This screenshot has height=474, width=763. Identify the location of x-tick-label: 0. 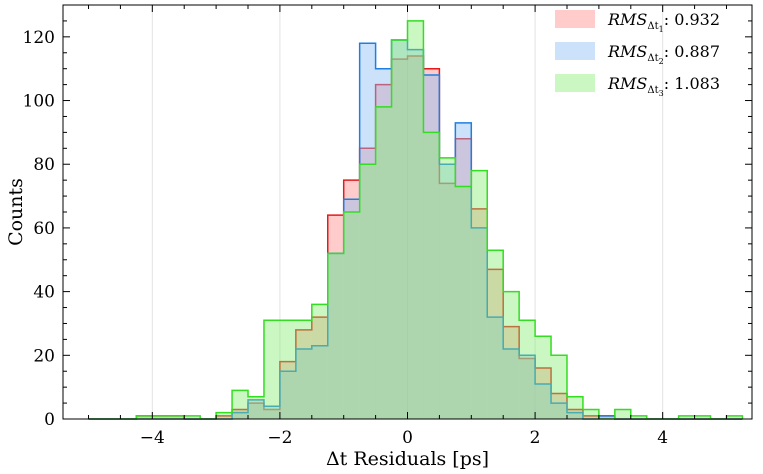
(407, 438).